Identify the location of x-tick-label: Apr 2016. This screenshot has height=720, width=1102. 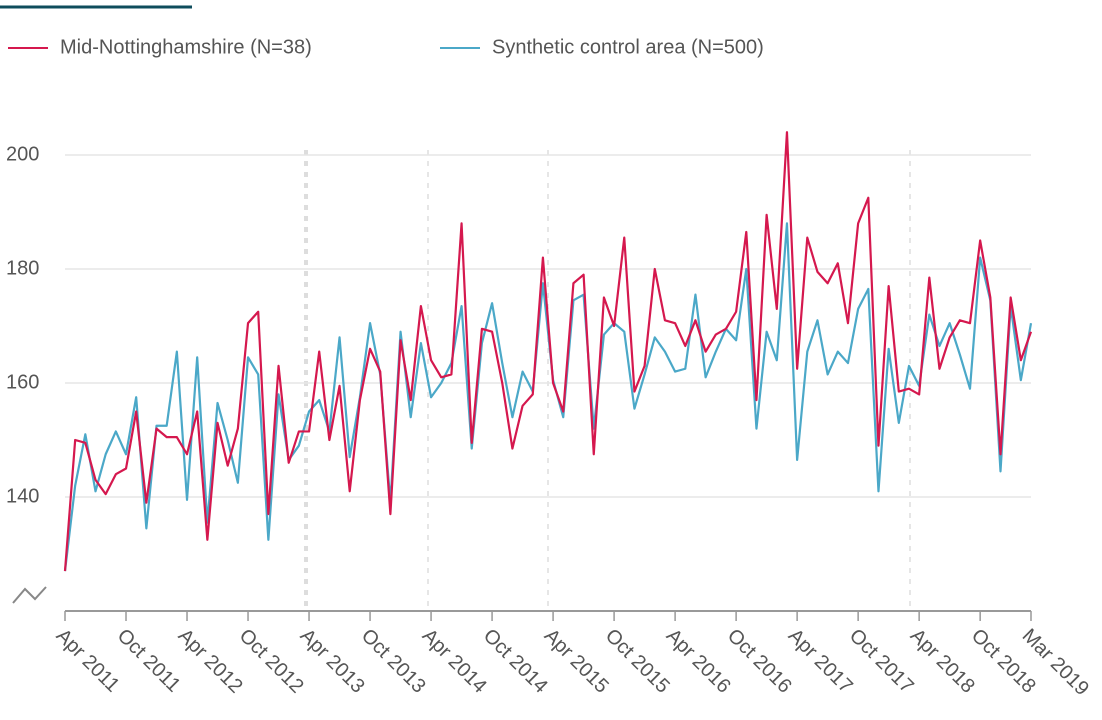
(698, 661).